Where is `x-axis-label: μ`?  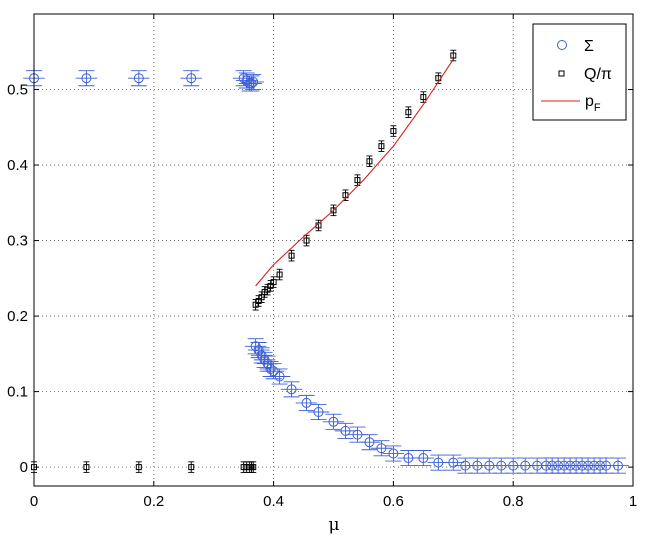
x-axis-label: μ is located at coordinates (333, 525).